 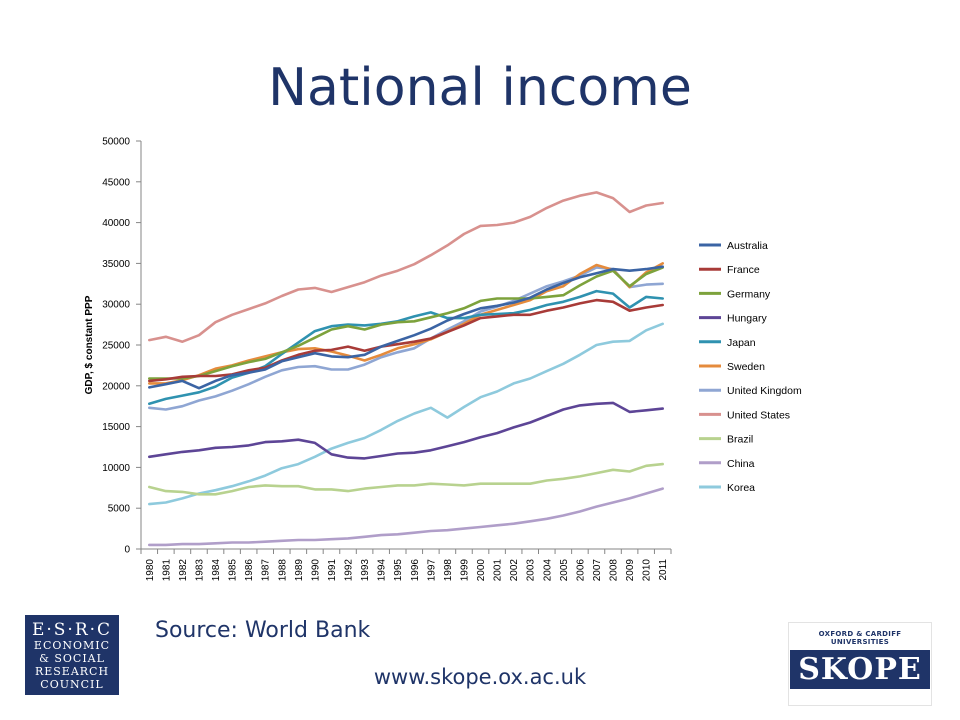 I want to click on y-axis-title: GDP, $ constant PPP, so click(x=89, y=344).